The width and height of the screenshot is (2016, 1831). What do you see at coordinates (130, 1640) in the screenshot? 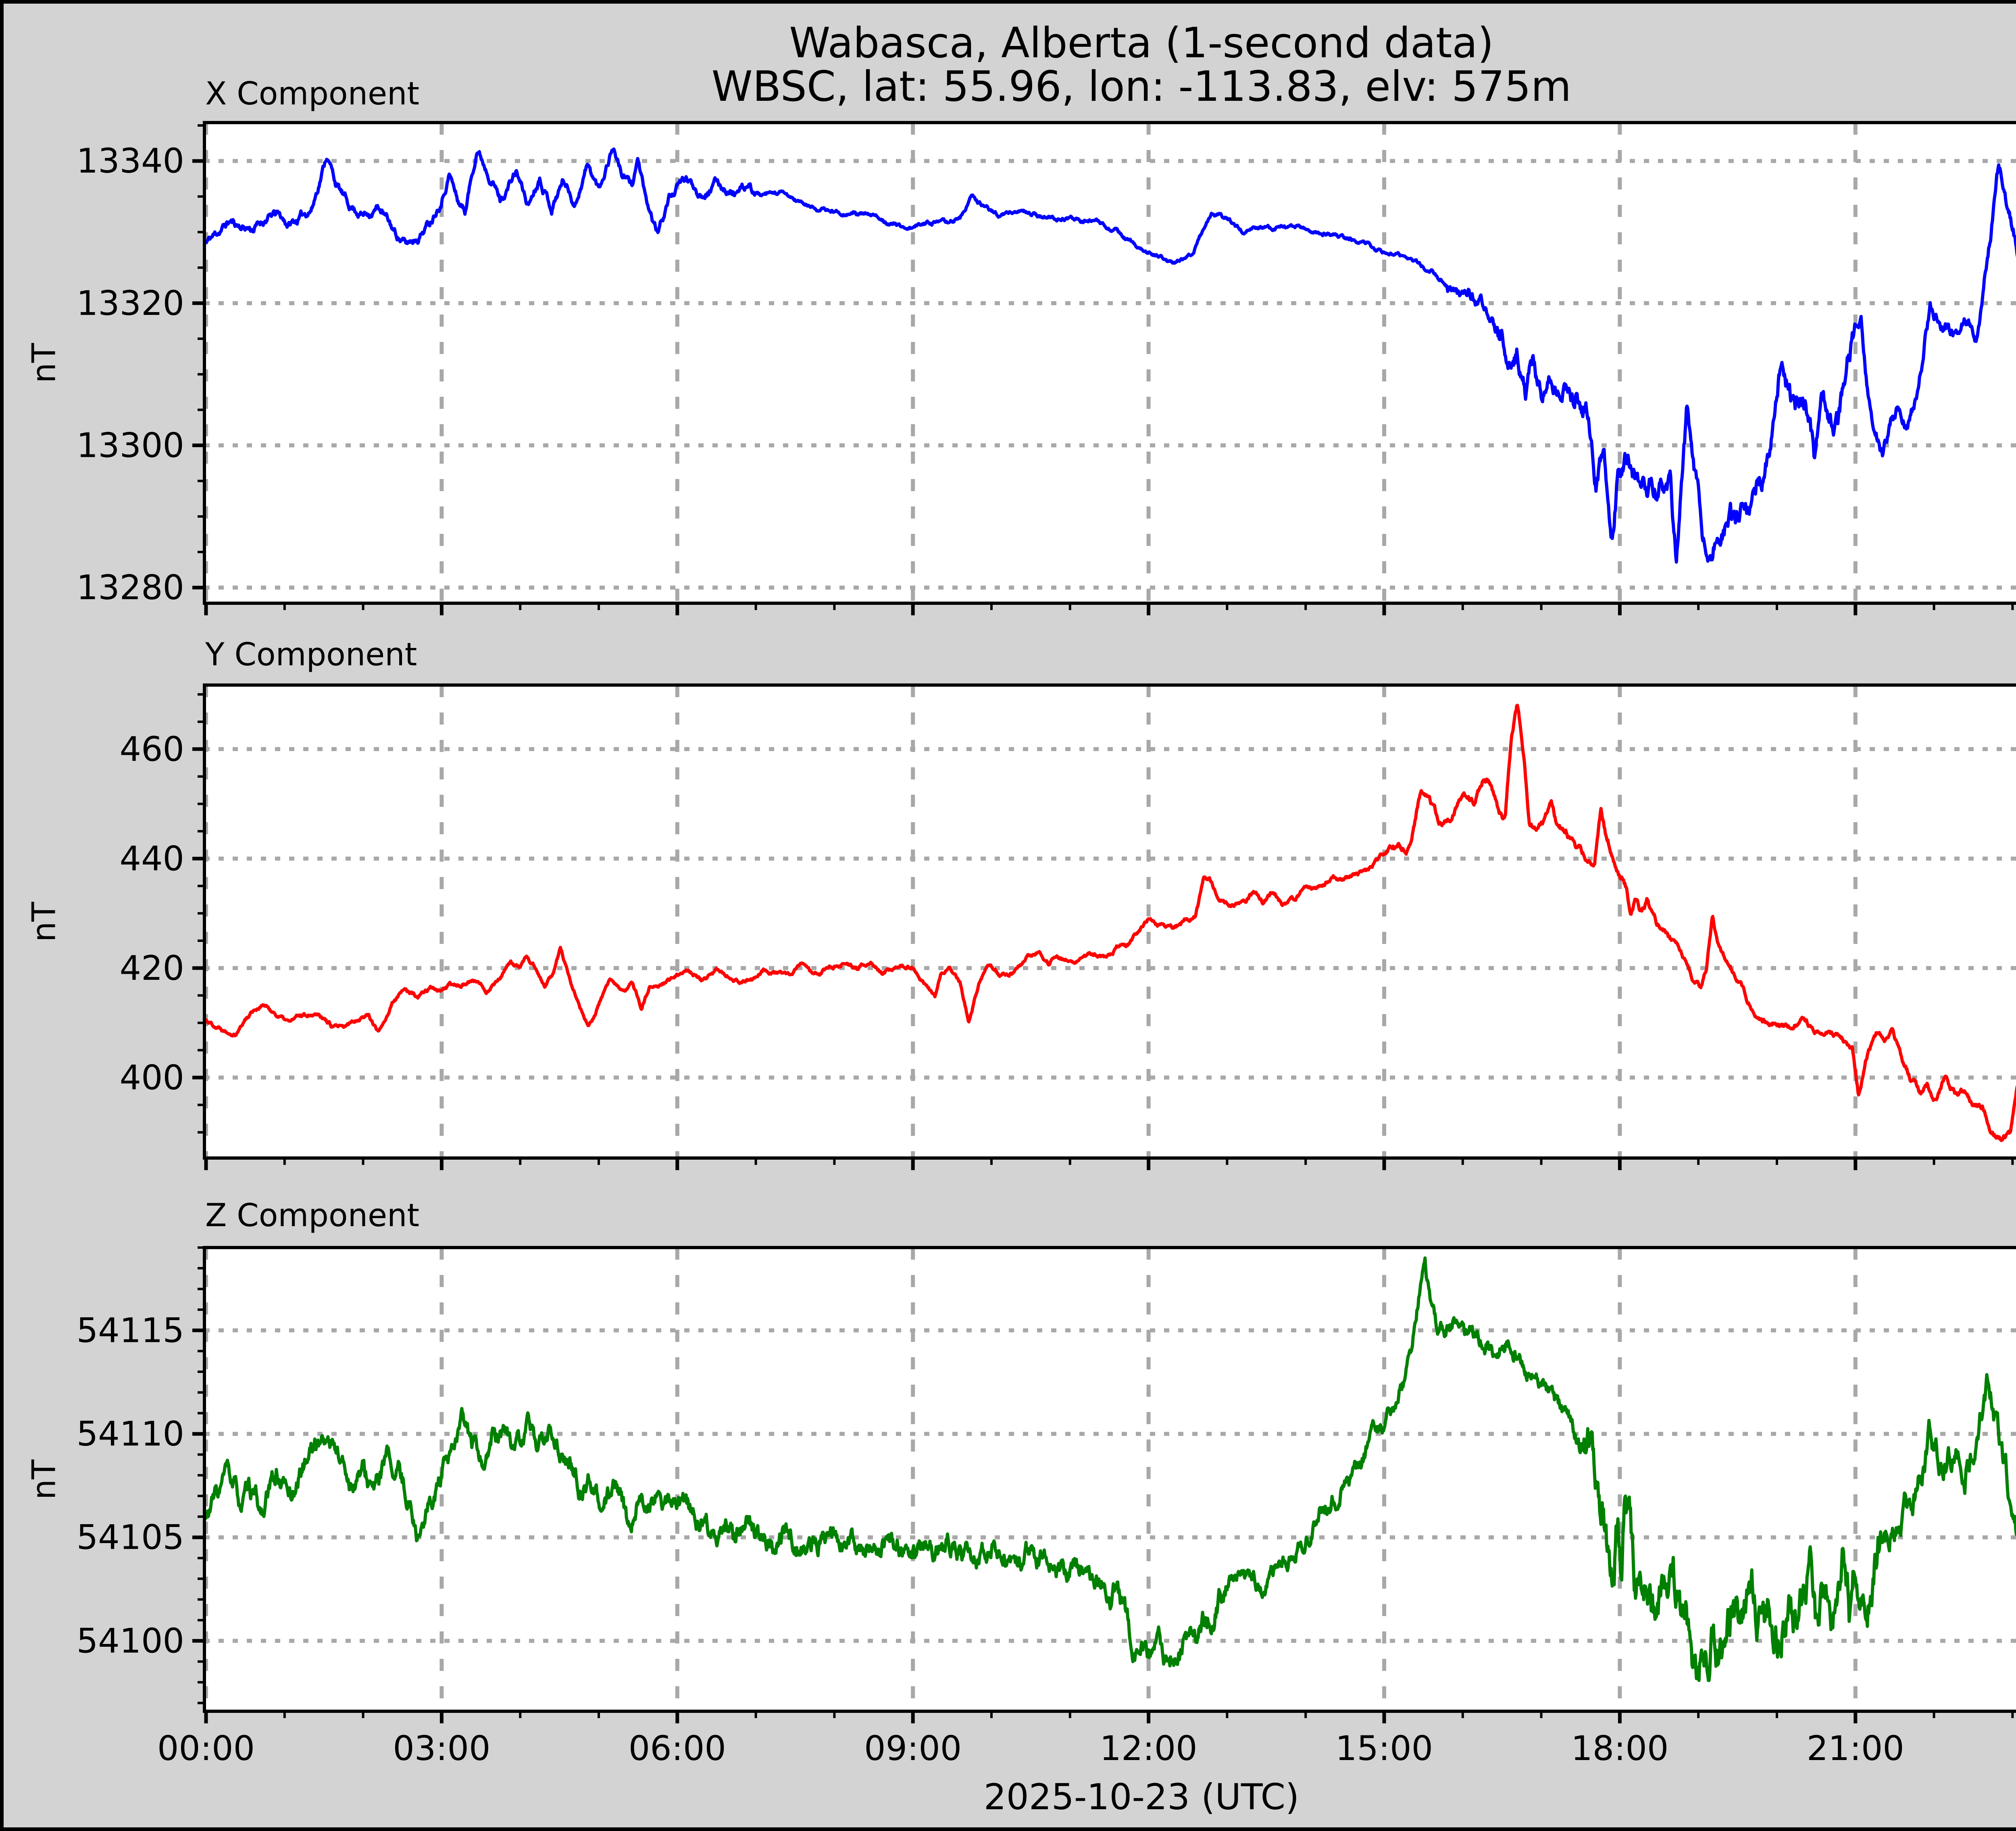
I see `y-tick-label: 54100` at bounding box center [130, 1640].